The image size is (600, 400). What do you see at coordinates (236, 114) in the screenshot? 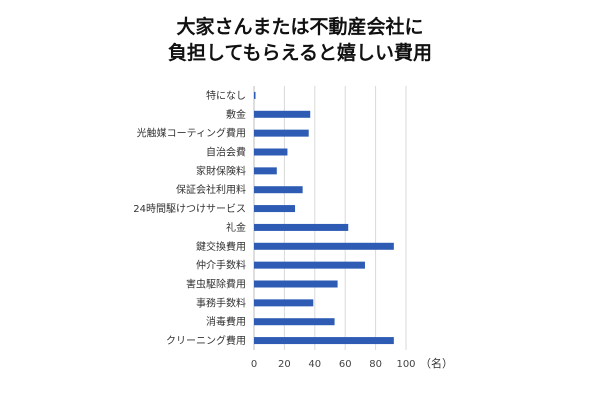
I see `category-label: 敷金` at bounding box center [236, 114].